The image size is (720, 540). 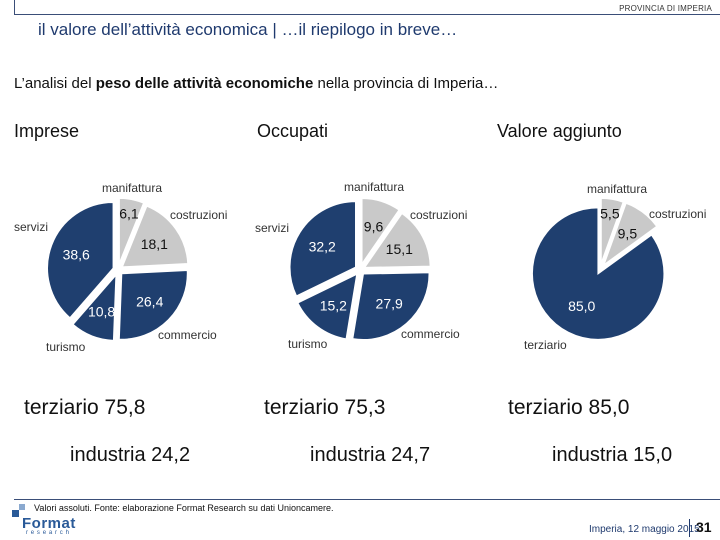 What do you see at coordinates (76, 254) in the screenshot?
I see `pie-value-label-servizi-1: 38,6` at bounding box center [76, 254].